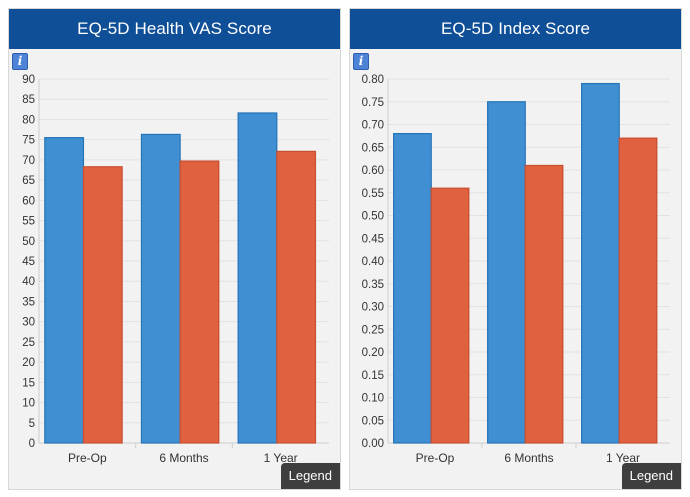  I want to click on y-tick-label: 50, so click(28, 242).